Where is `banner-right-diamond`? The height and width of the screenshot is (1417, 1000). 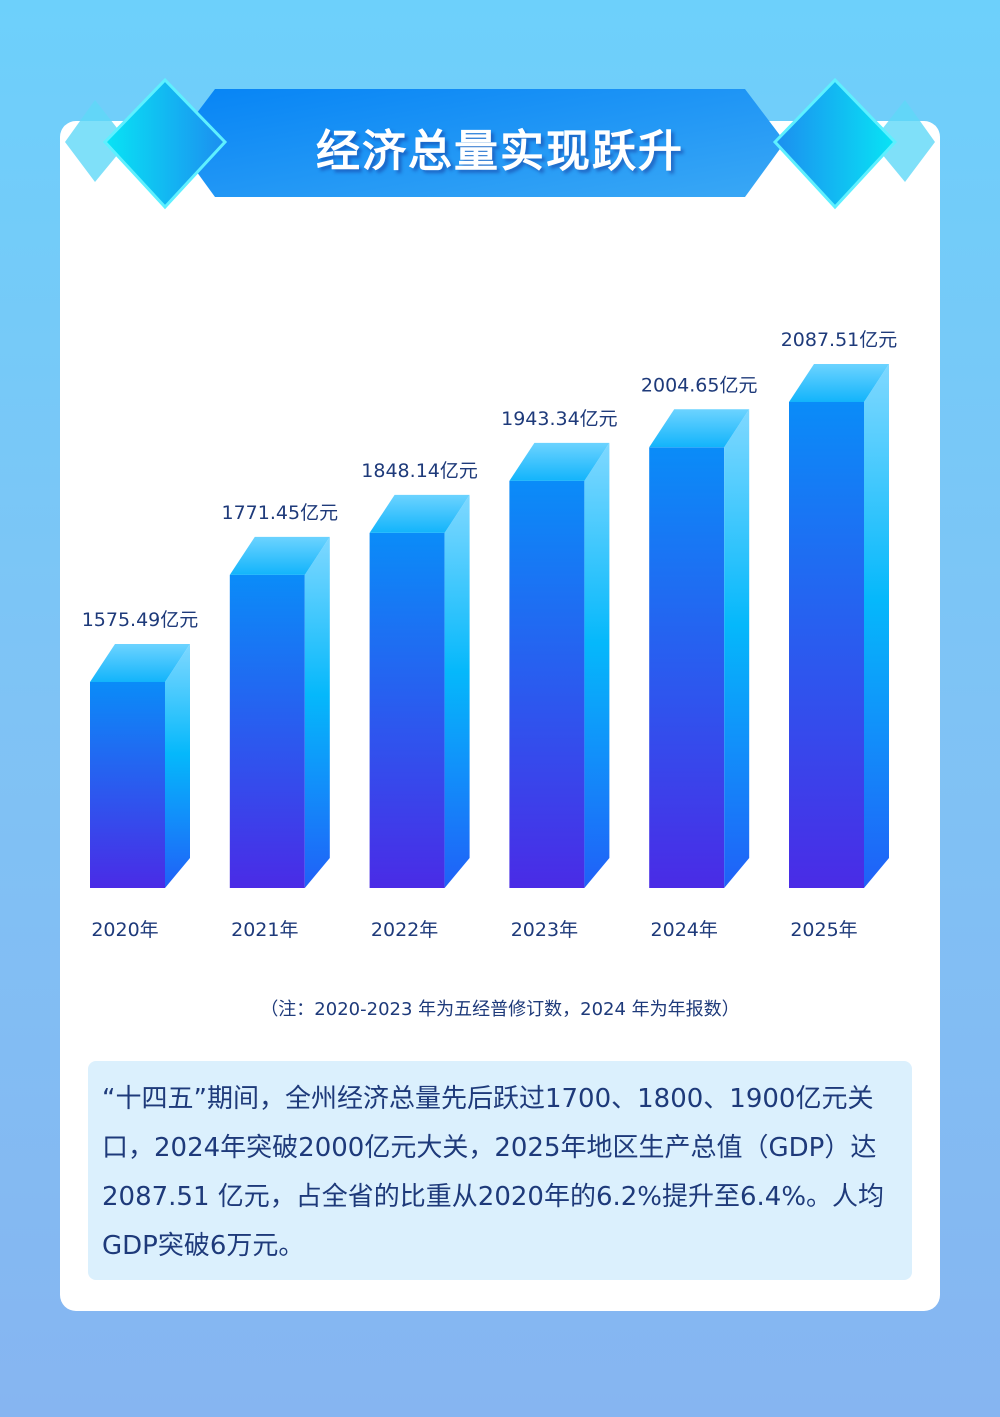
banner-right-diamond is located at coordinates (835, 143).